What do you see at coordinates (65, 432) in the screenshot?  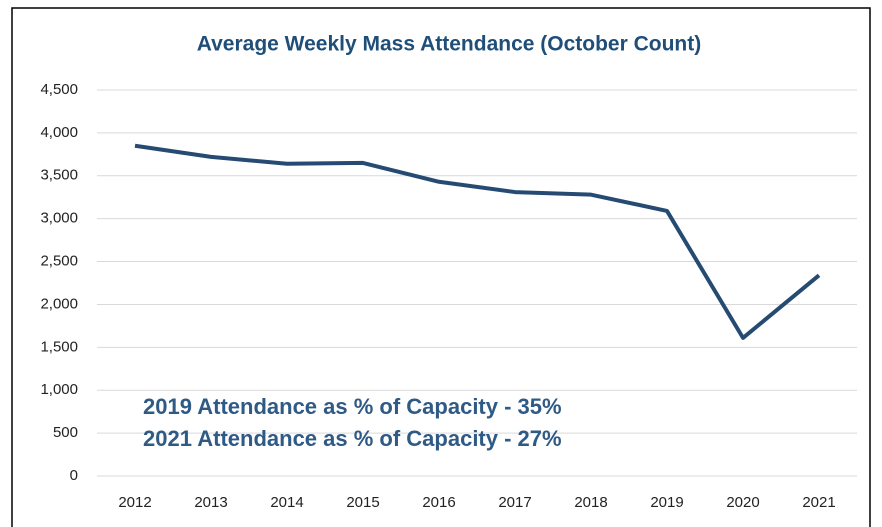 I see `y-tick-label: 500` at bounding box center [65, 432].